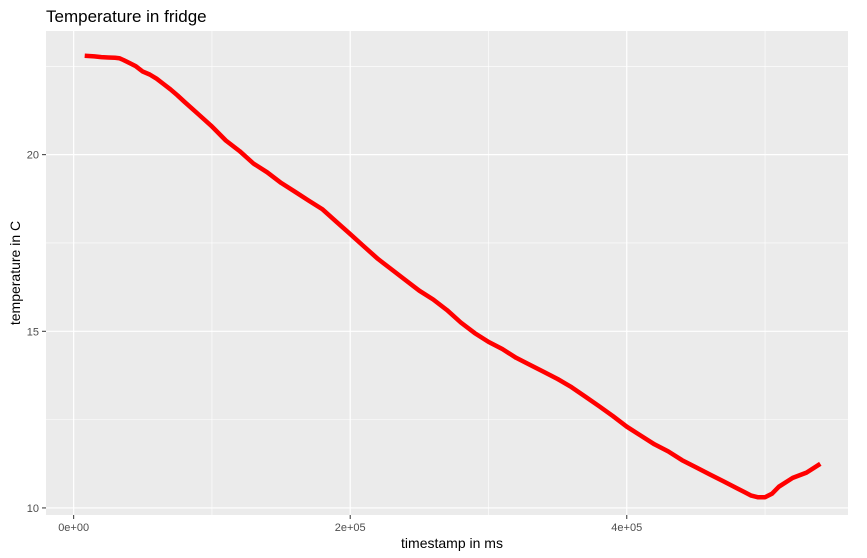 The image size is (867, 558). I want to click on y-axis-title: temperature in C, so click(15, 273).